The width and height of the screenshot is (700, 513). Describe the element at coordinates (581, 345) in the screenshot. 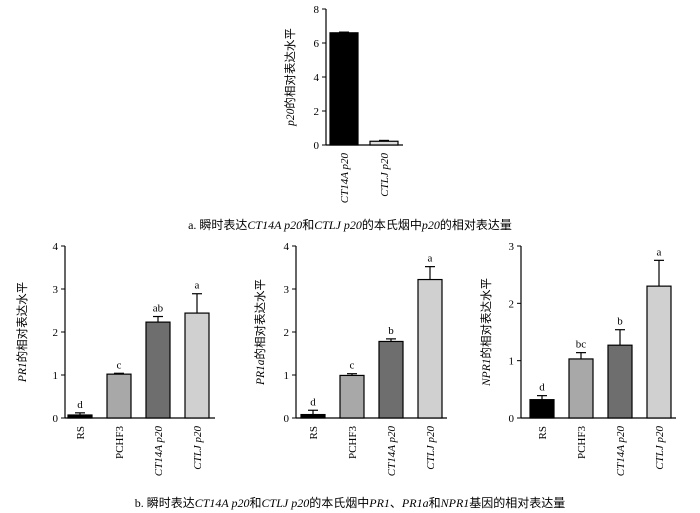

I see `significance-letter: bc` at that location.